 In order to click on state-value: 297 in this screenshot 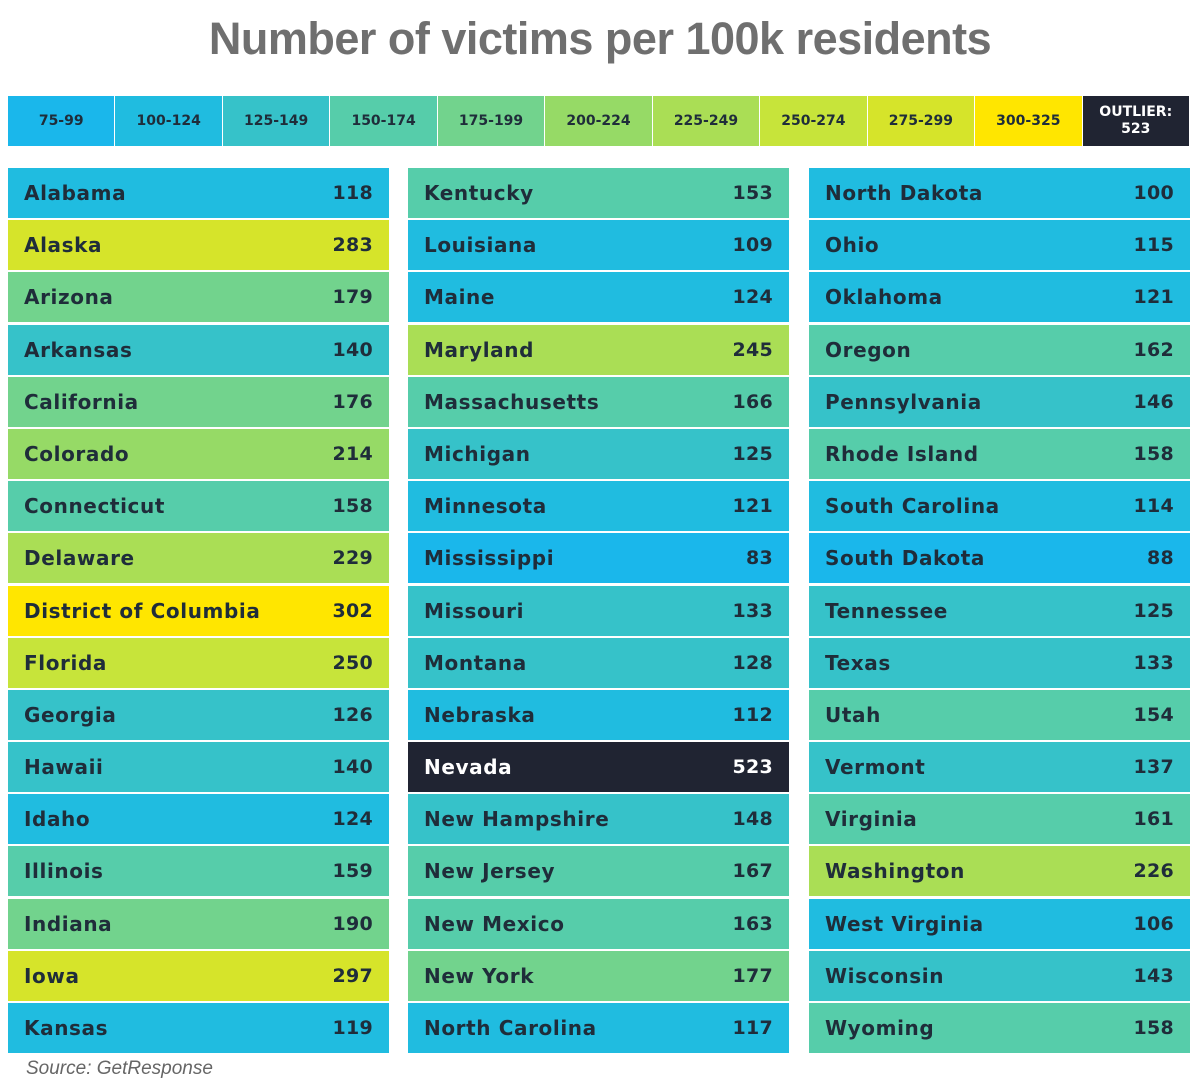, I will do `click(352, 975)`.